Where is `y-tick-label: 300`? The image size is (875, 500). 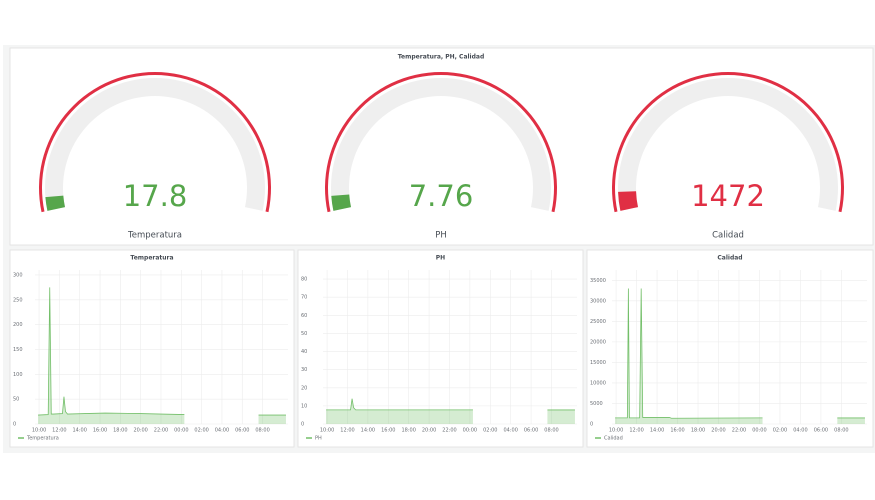
y-tick-label: 300 is located at coordinates (18, 275).